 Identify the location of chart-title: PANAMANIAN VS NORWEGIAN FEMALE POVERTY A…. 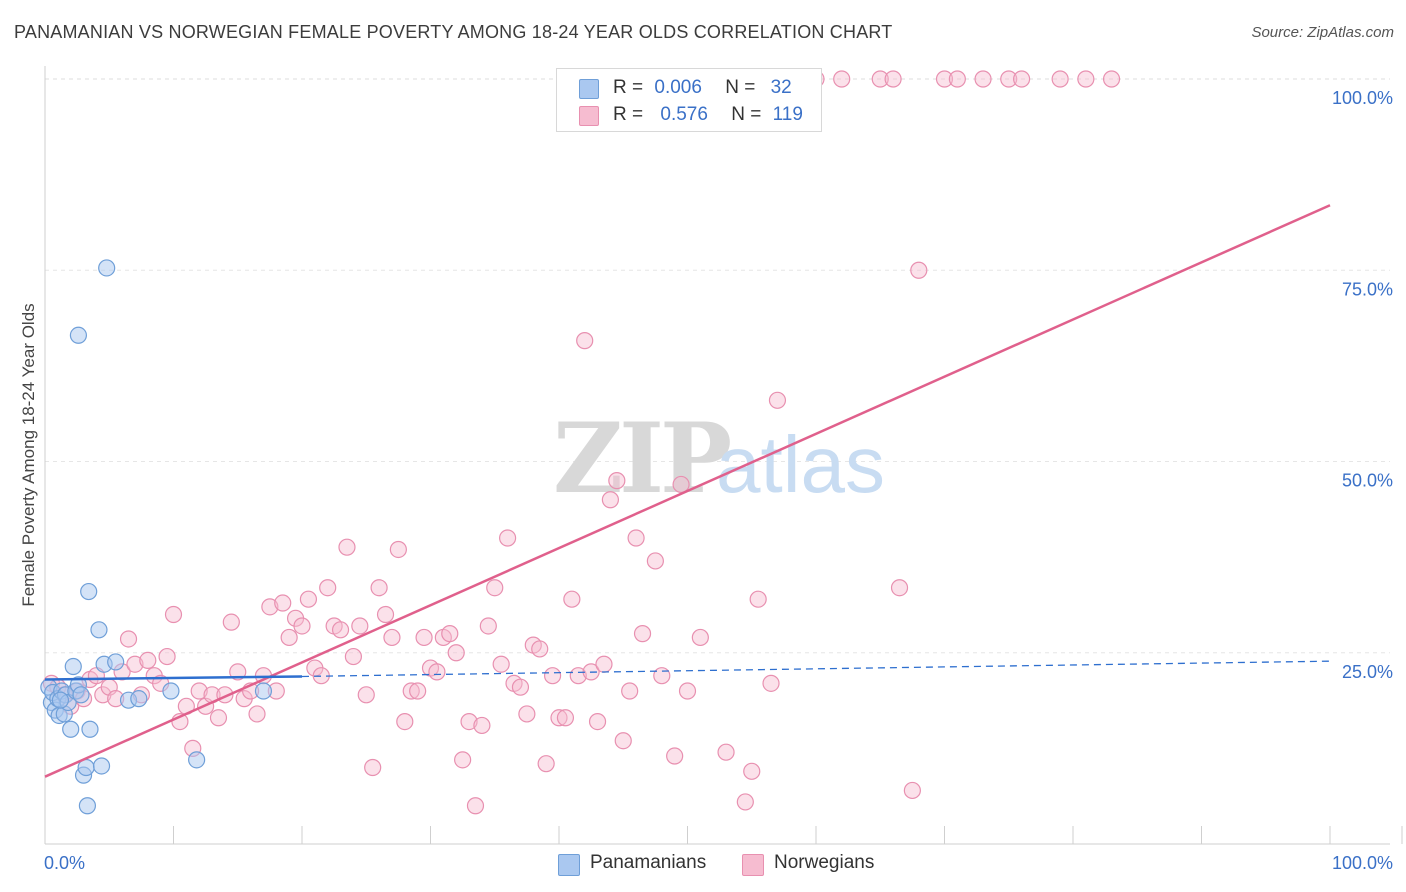
(453, 32).